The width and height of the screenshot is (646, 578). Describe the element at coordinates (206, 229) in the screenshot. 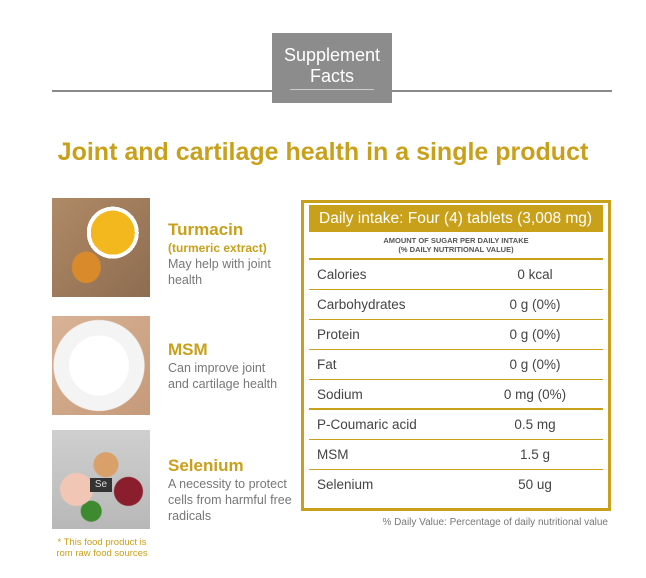

I see `ingredient-name: Turmacin` at that location.